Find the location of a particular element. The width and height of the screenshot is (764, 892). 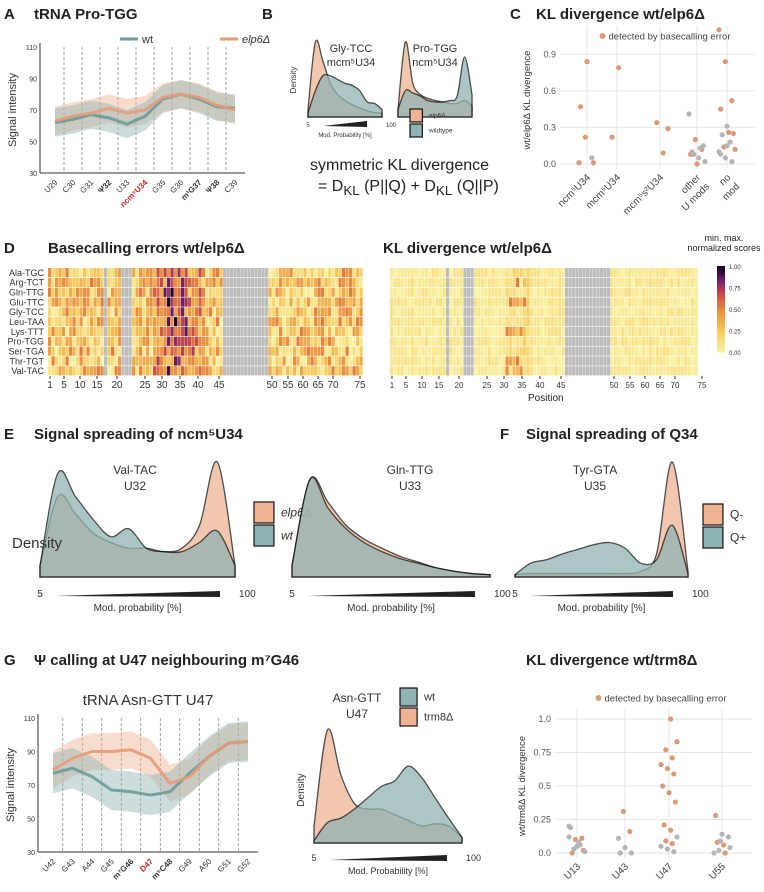

panel-e-title: Signal spreading of ncm⁵U34 is located at coordinates (138, 434).